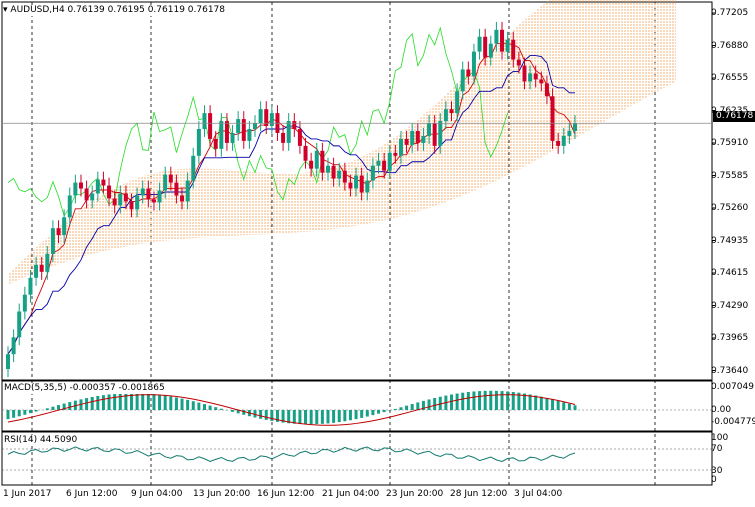  What do you see at coordinates (733, 422) in the screenshot?
I see `macd-tick-label: -0.004779` at bounding box center [733, 422].